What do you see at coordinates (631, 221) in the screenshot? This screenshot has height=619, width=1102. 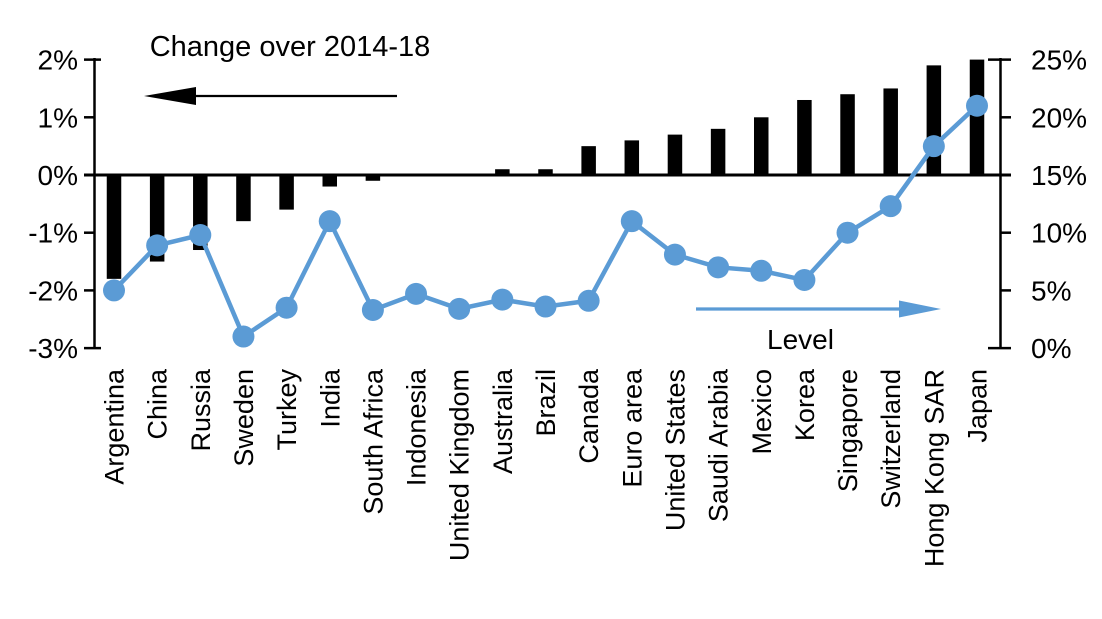 I see `marker-euro-area` at bounding box center [631, 221].